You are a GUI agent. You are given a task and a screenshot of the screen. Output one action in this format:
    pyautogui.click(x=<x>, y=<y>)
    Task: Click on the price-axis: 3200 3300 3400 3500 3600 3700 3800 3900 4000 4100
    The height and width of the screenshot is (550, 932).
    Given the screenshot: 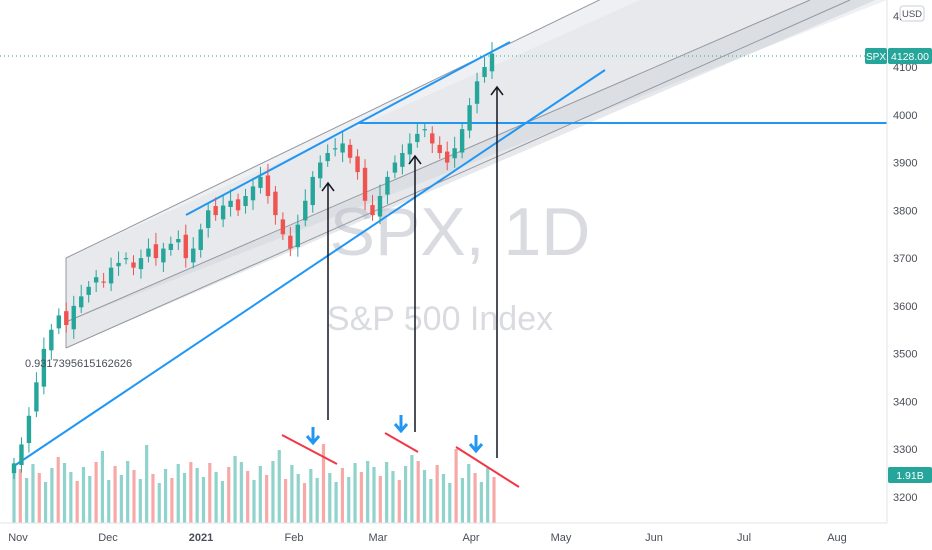 What is the action you would take?
    pyautogui.click(x=905, y=283)
    